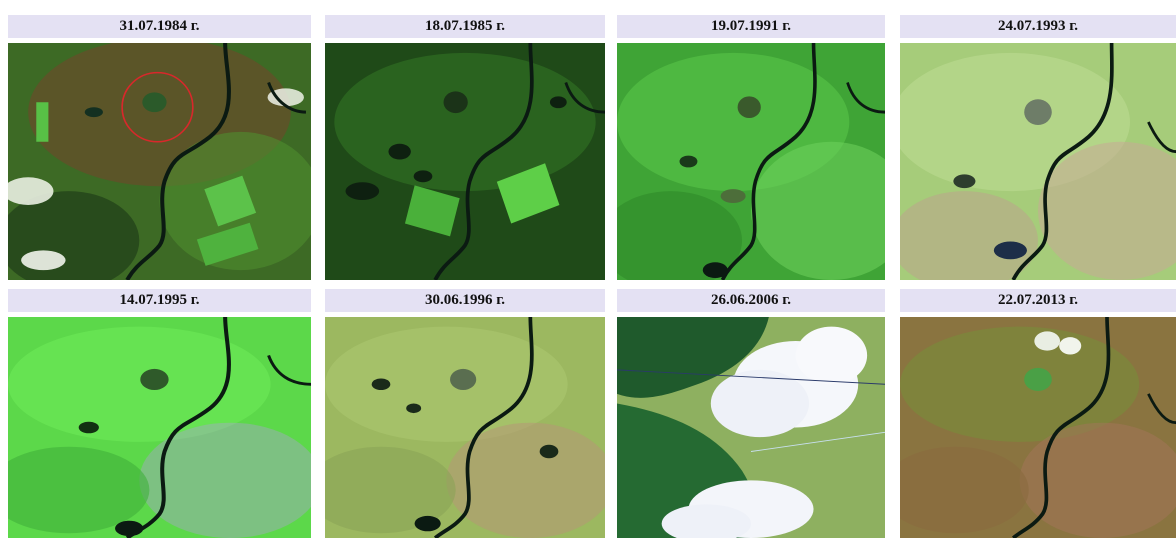 The image size is (1176, 538). I want to click on panel-3-date: 19.07.1991 г., so click(751, 26).